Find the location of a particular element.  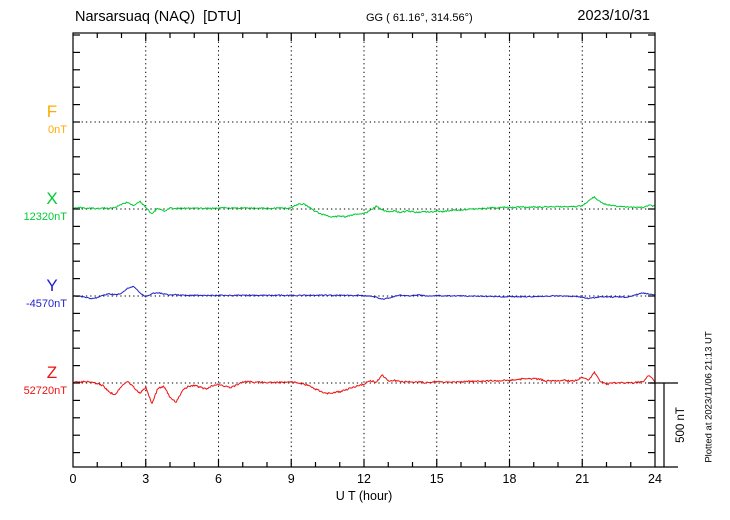

component-x-baseline-value: 12320nT is located at coordinates (45, 217).